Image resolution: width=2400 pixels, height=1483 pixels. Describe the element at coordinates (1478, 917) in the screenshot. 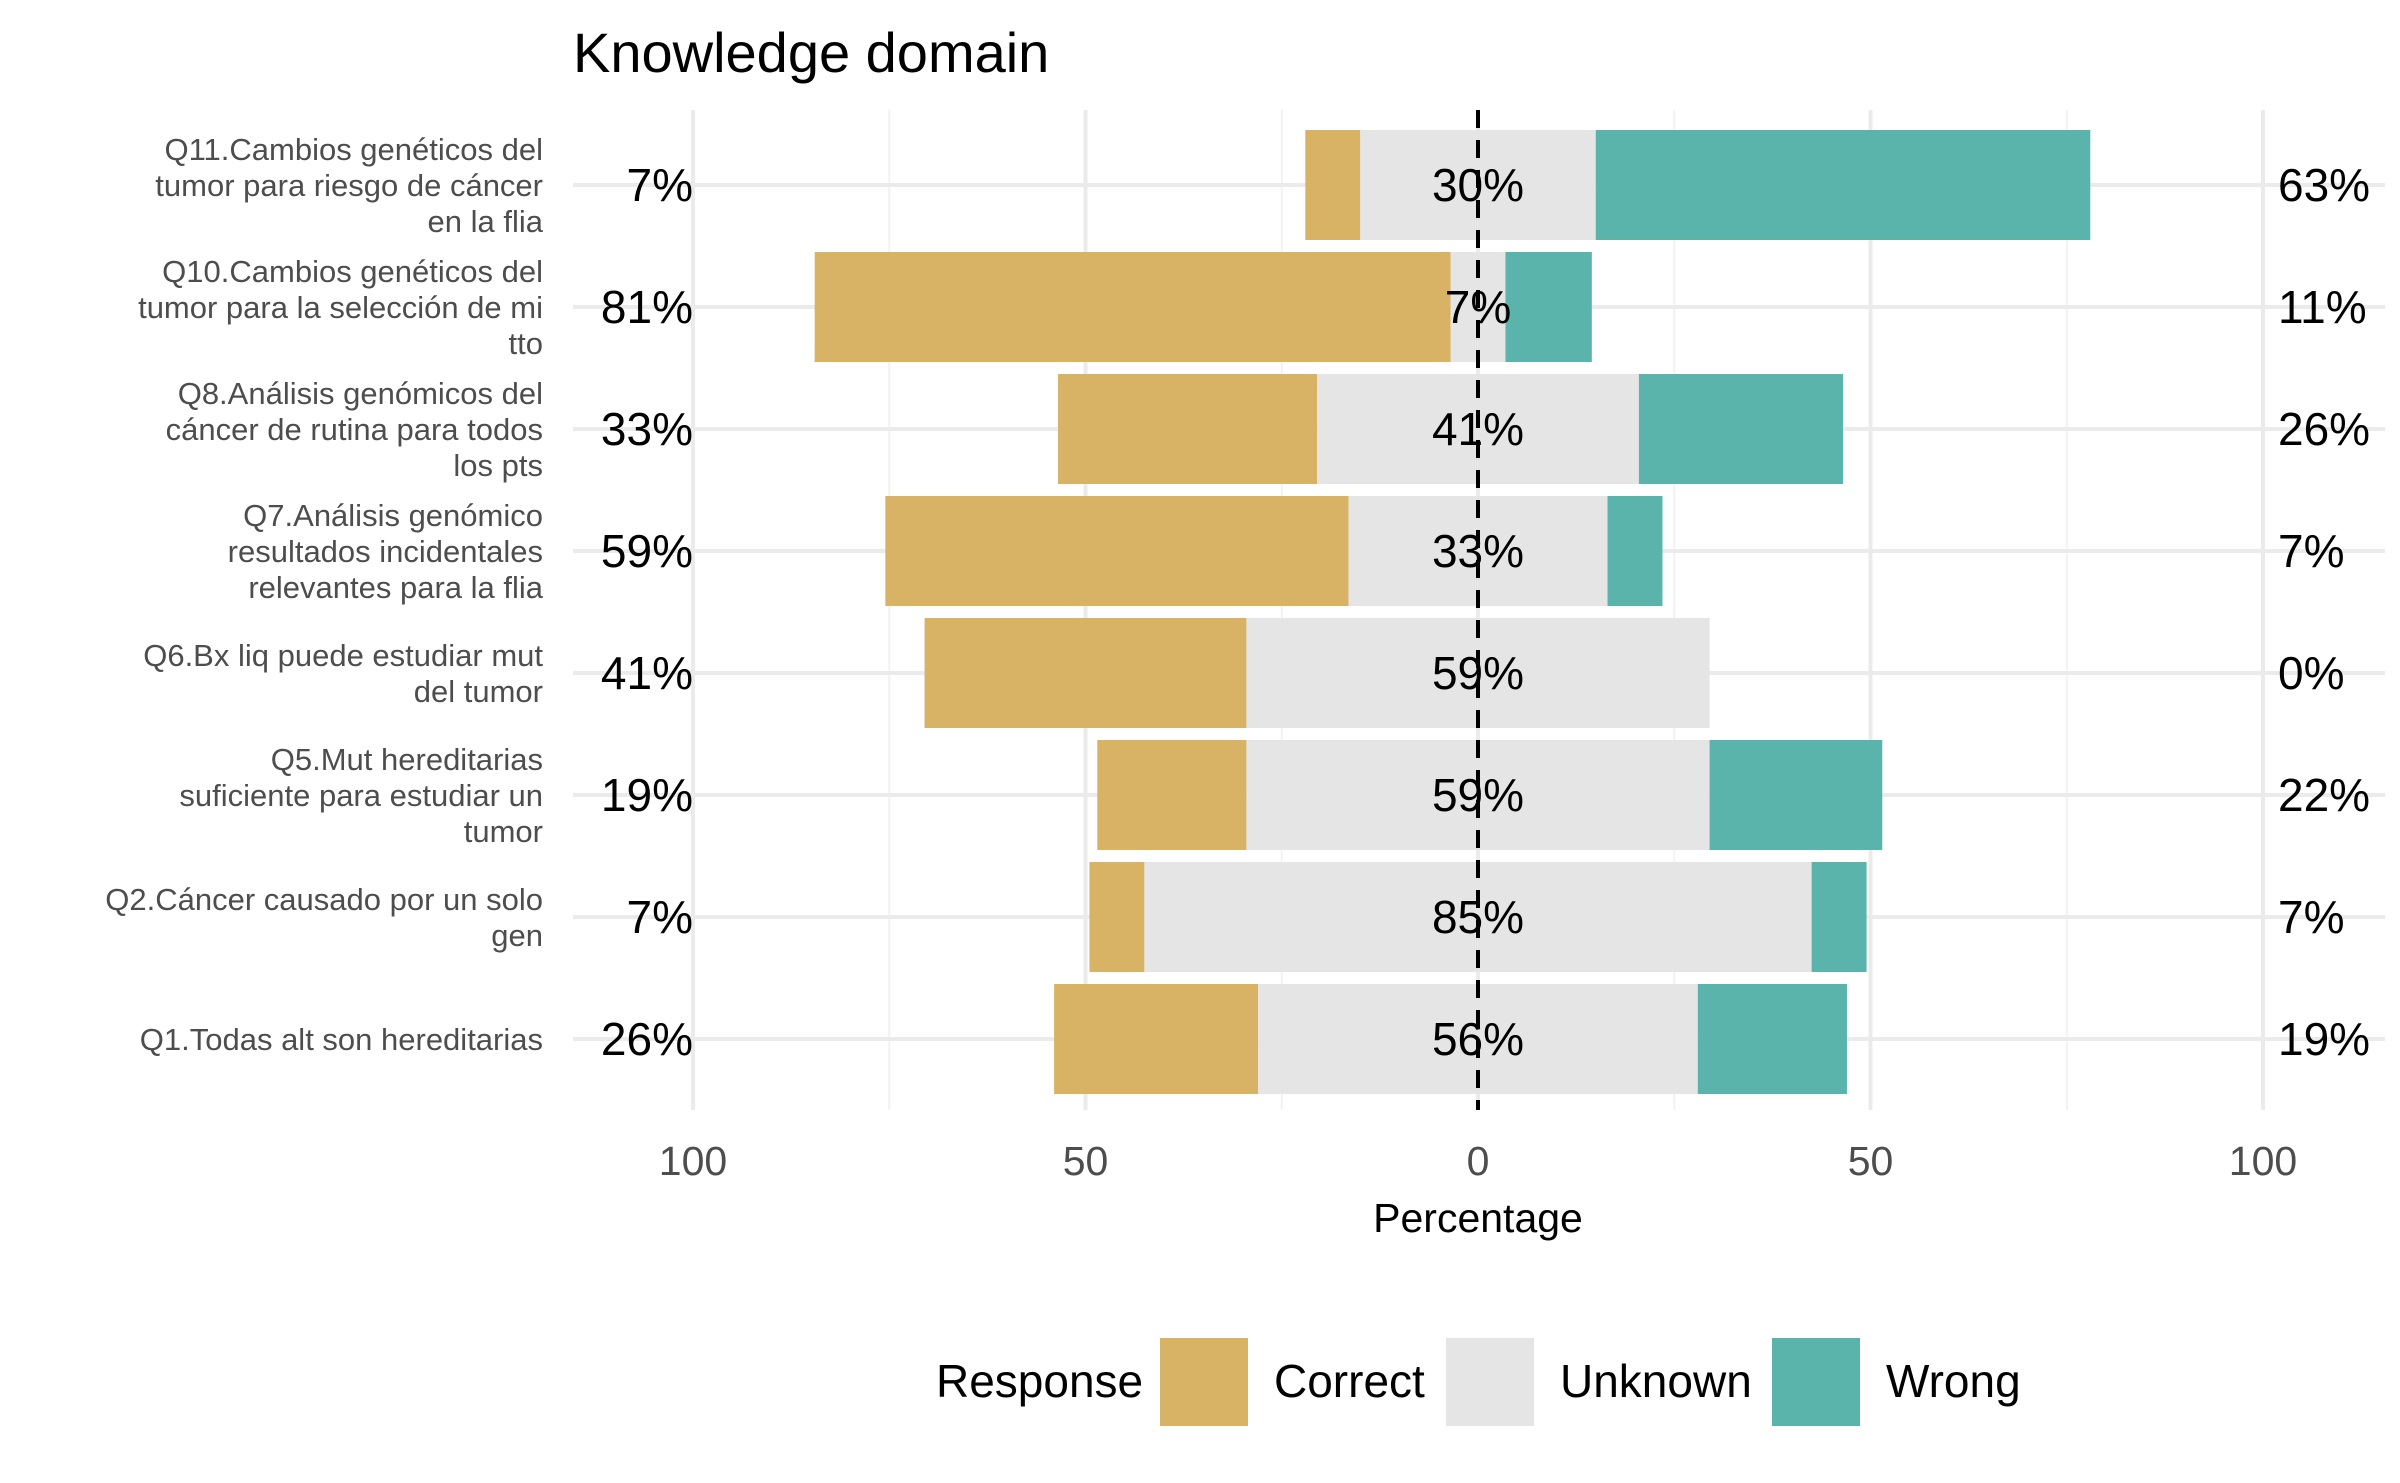

I see `label-unknown-pct: 85%` at that location.